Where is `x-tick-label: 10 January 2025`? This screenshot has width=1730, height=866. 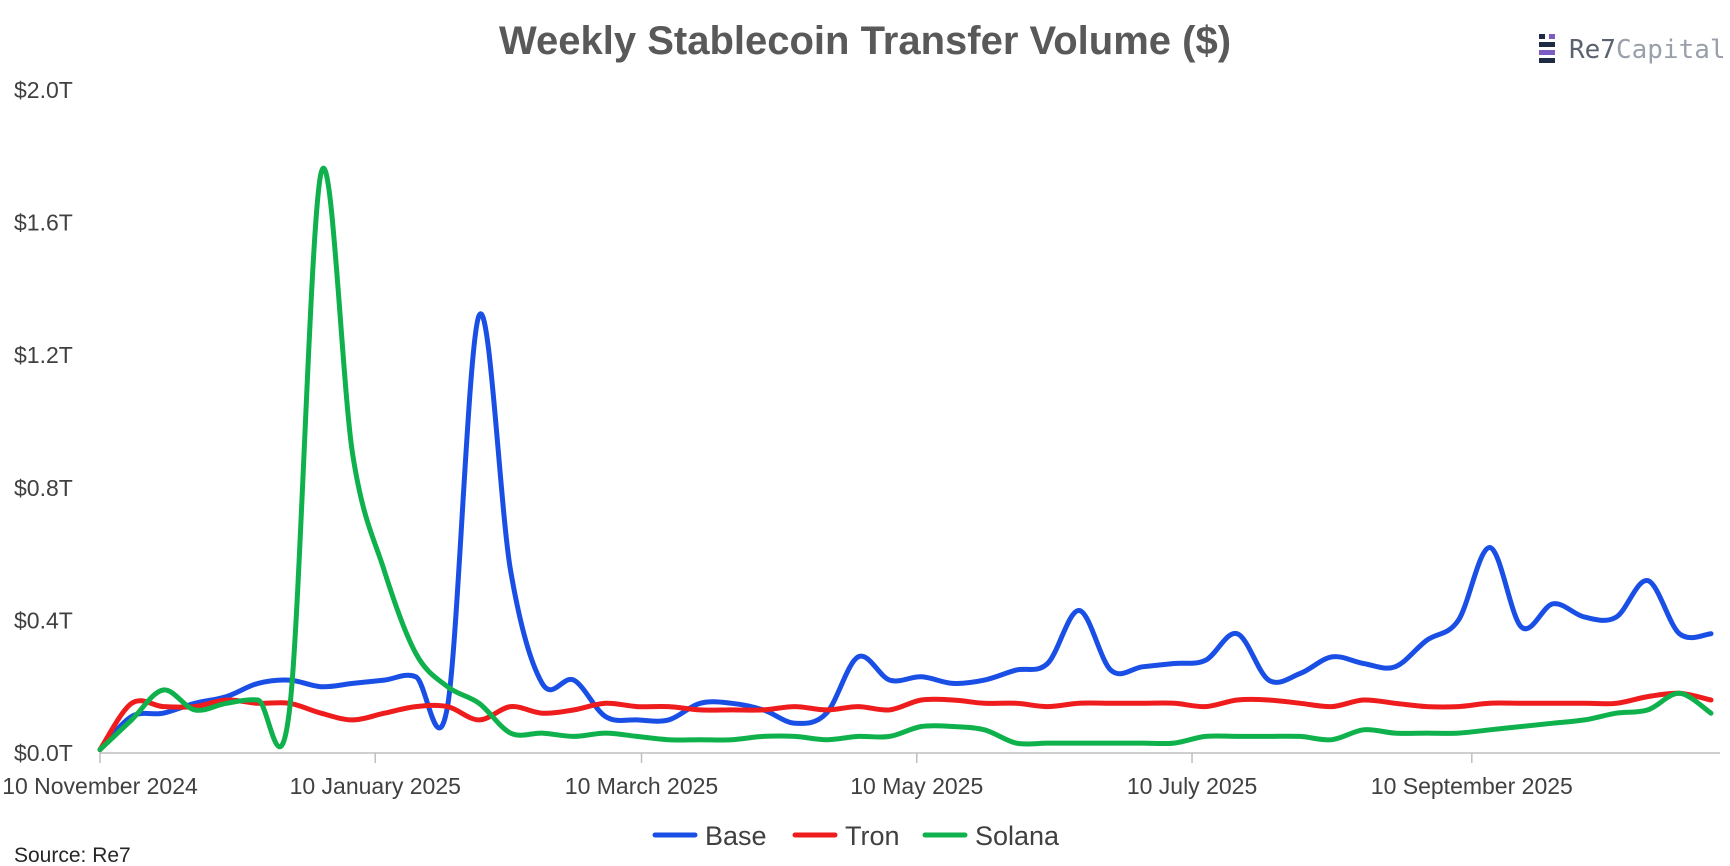 x-tick-label: 10 January 2025 is located at coordinates (375, 786).